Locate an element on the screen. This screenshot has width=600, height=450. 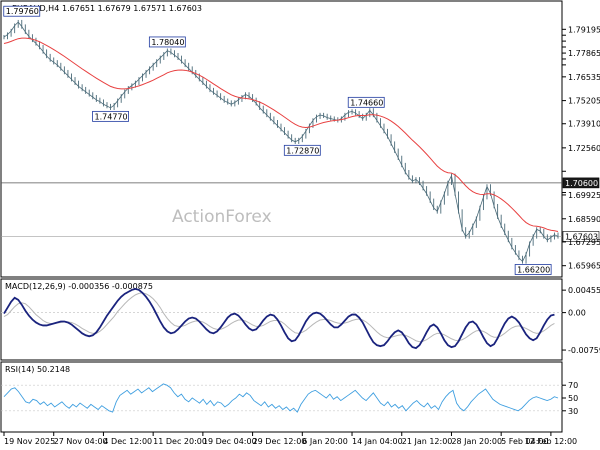
price-annotation-label: 1.79760 is located at coordinates (22, 11).